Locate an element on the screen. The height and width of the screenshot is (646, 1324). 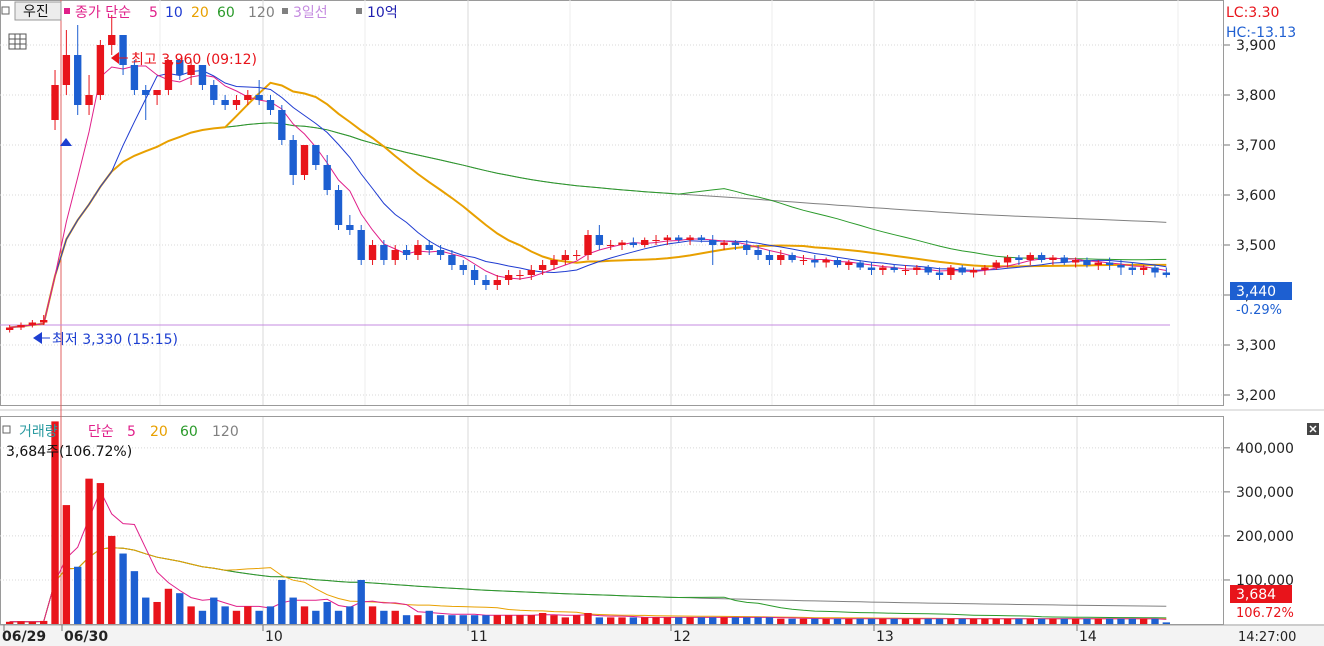
high-arrow-icon is located at coordinates (115, 58).